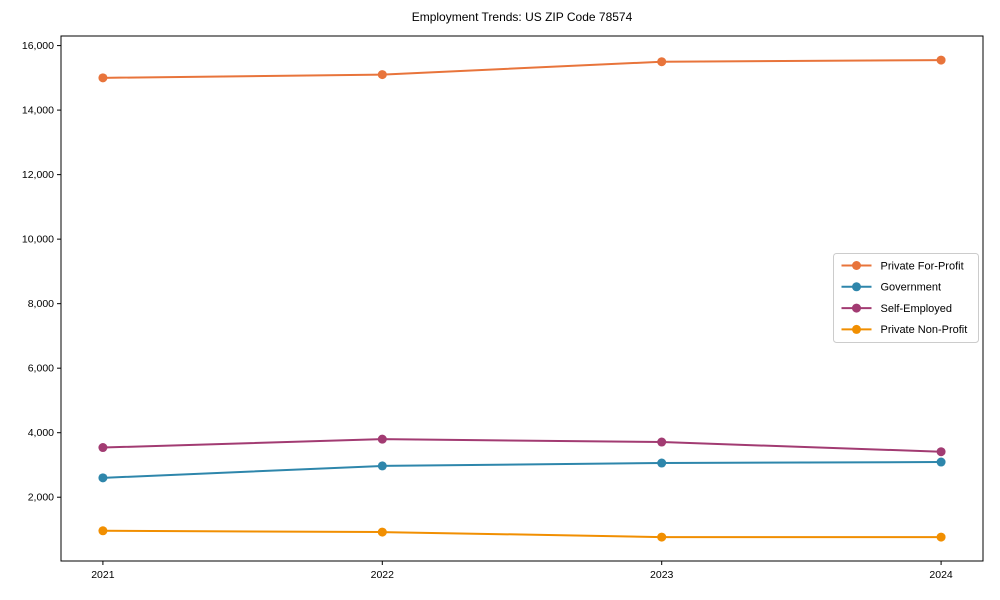 The image size is (1000, 600). I want to click on y-tick-label: 2,000, so click(41, 498).